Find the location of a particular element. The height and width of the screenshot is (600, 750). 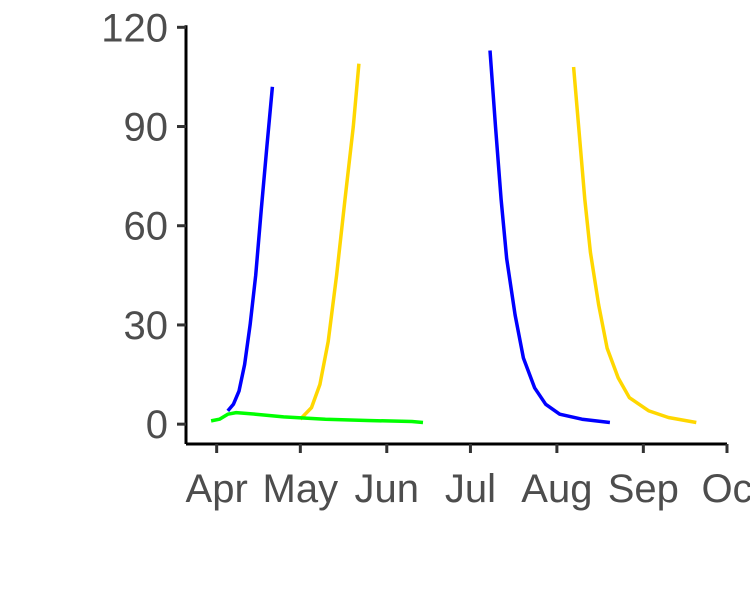

y-tick-label: 0 is located at coordinates (157, 425).